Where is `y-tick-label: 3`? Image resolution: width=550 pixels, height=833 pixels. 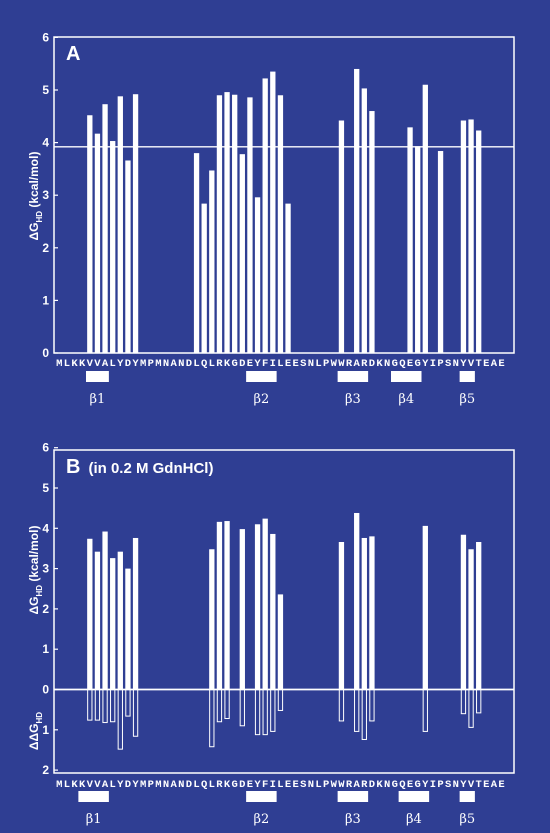
y-tick-label: 3 is located at coordinates (45, 195).